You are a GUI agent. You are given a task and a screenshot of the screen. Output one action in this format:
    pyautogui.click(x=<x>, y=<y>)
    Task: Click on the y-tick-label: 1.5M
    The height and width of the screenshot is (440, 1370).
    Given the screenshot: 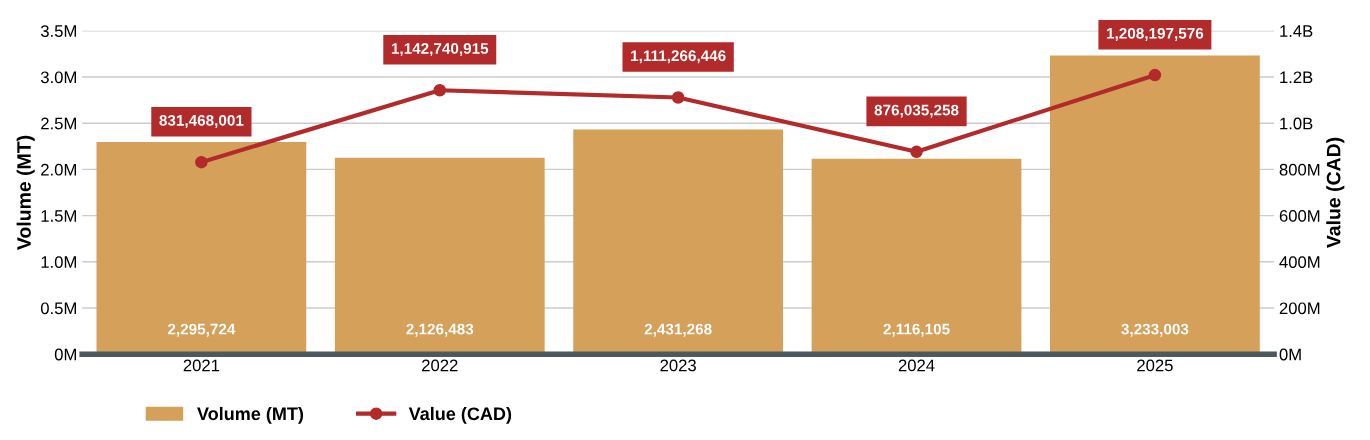 What is the action you would take?
    pyautogui.click(x=58, y=216)
    